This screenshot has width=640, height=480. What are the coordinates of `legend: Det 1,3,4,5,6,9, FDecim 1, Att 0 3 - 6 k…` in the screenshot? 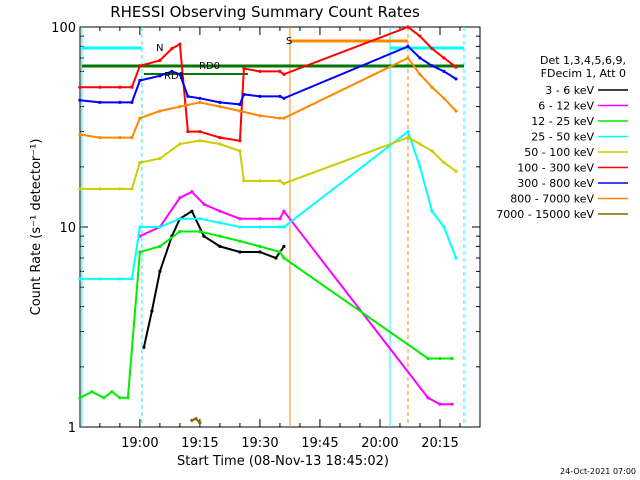 It's located at (562, 137).